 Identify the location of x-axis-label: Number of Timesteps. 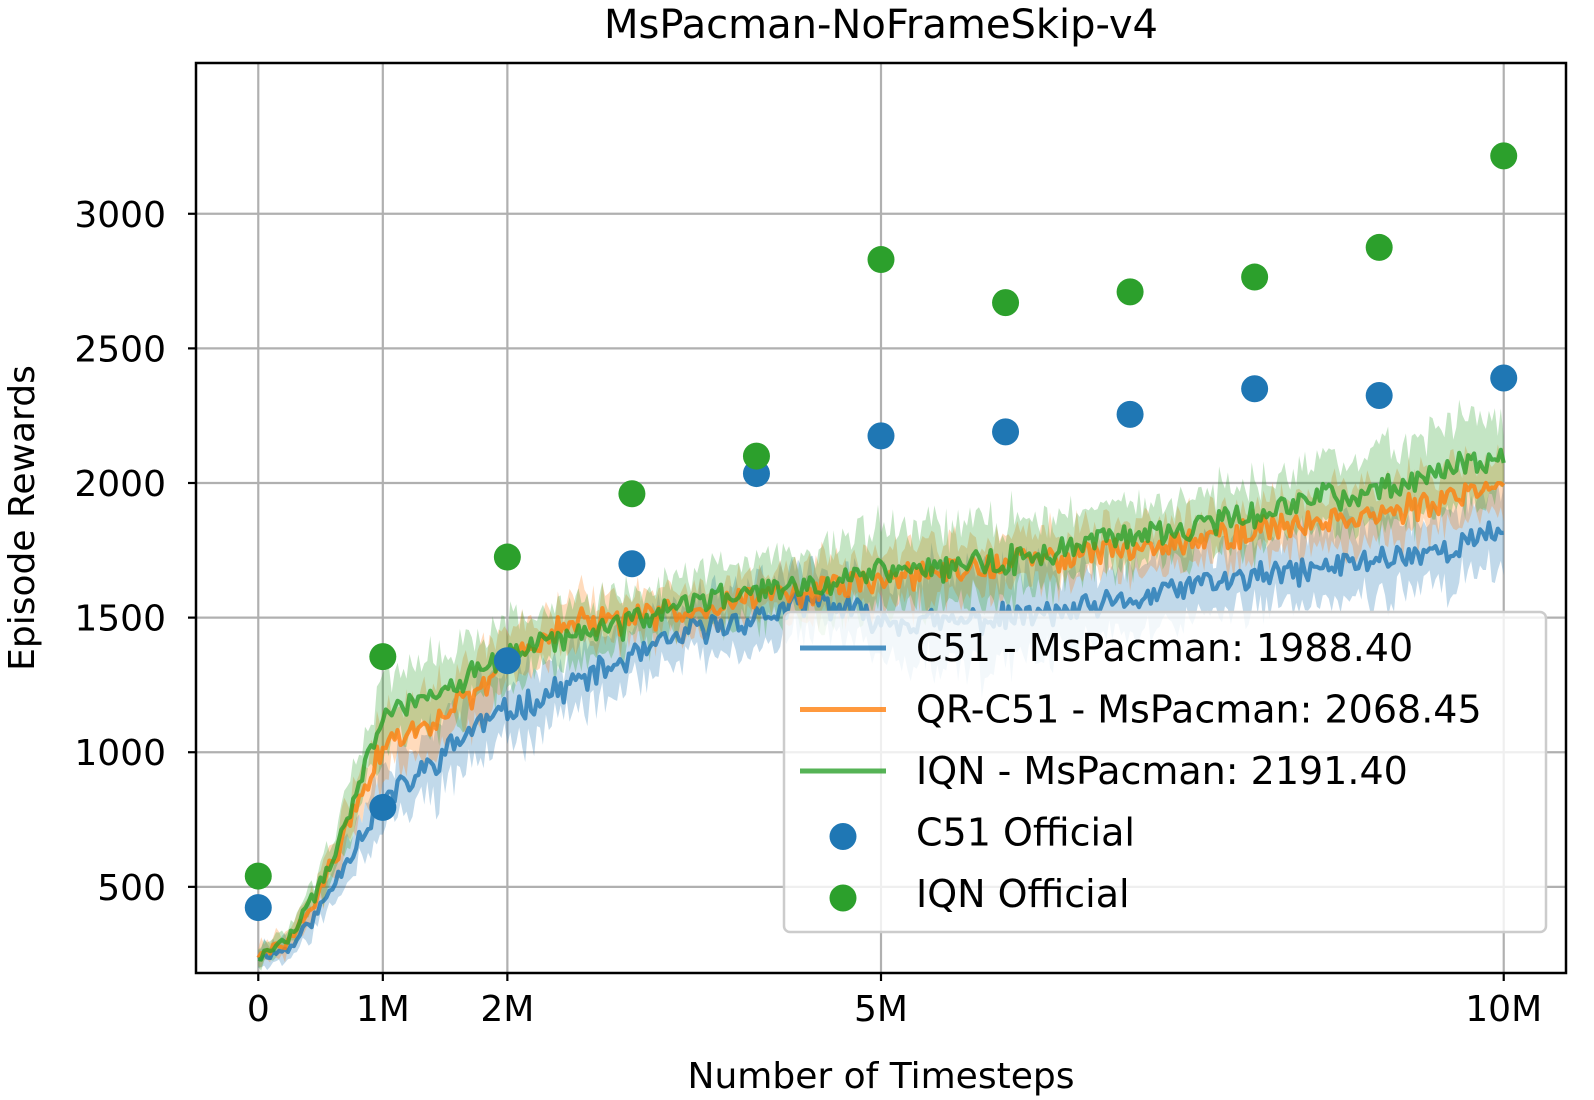
(881, 1076).